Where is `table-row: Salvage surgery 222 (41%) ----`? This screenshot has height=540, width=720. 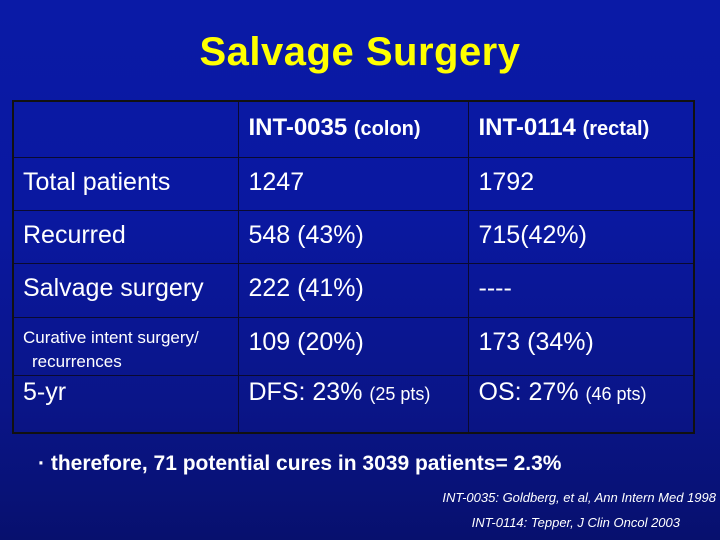 table-row: Salvage surgery 222 (41%) ---- is located at coordinates (353, 290).